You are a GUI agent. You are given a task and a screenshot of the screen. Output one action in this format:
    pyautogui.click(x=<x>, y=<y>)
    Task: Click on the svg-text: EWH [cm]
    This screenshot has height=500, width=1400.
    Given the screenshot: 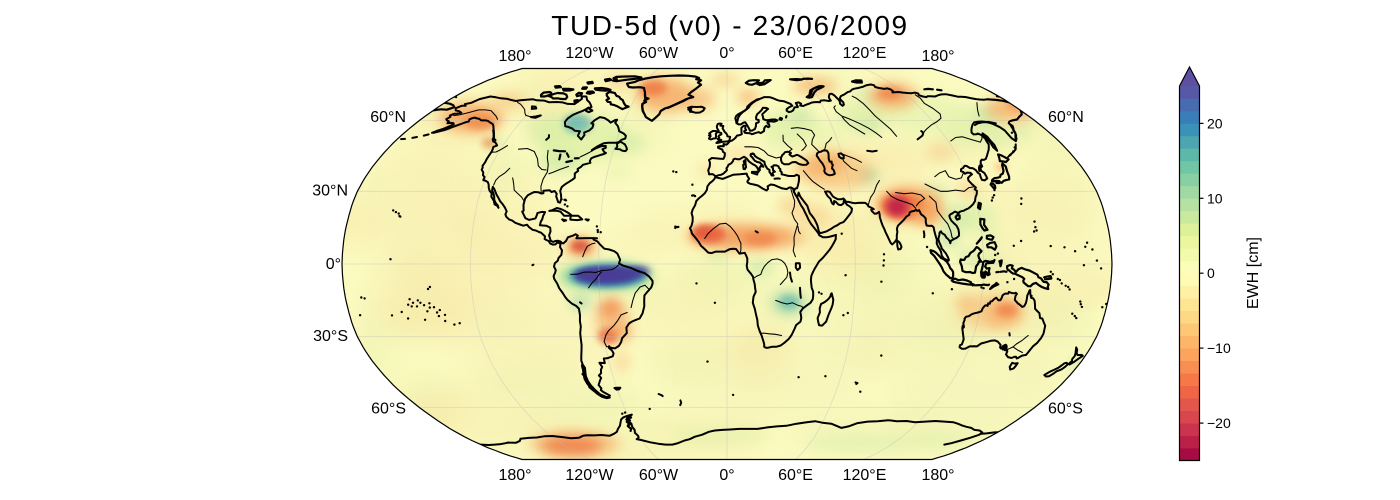 What is the action you would take?
    pyautogui.click(x=1253, y=273)
    